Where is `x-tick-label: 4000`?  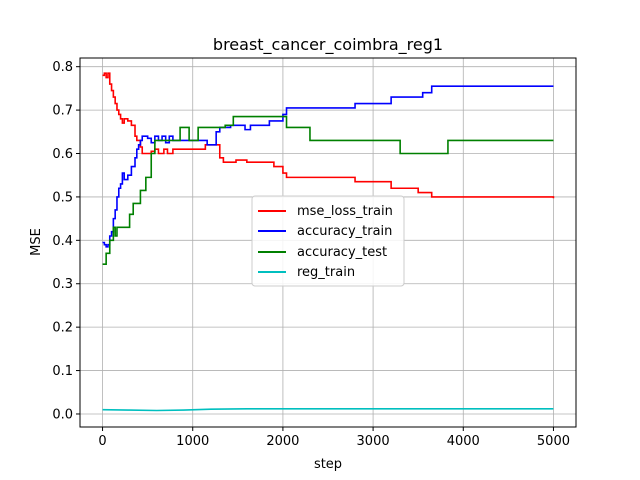 x-tick-label: 4000 is located at coordinates (463, 441).